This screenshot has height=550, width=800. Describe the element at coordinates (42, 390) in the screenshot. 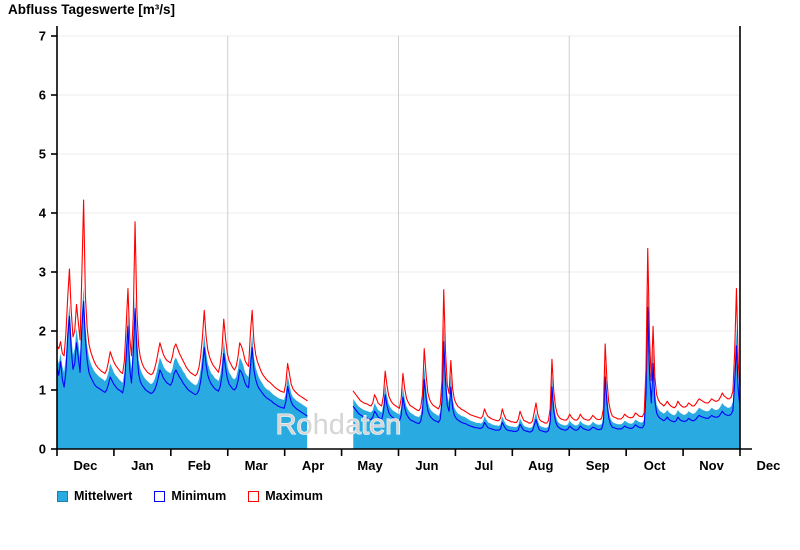

I see `y-axis-tick-label: 1` at that location.